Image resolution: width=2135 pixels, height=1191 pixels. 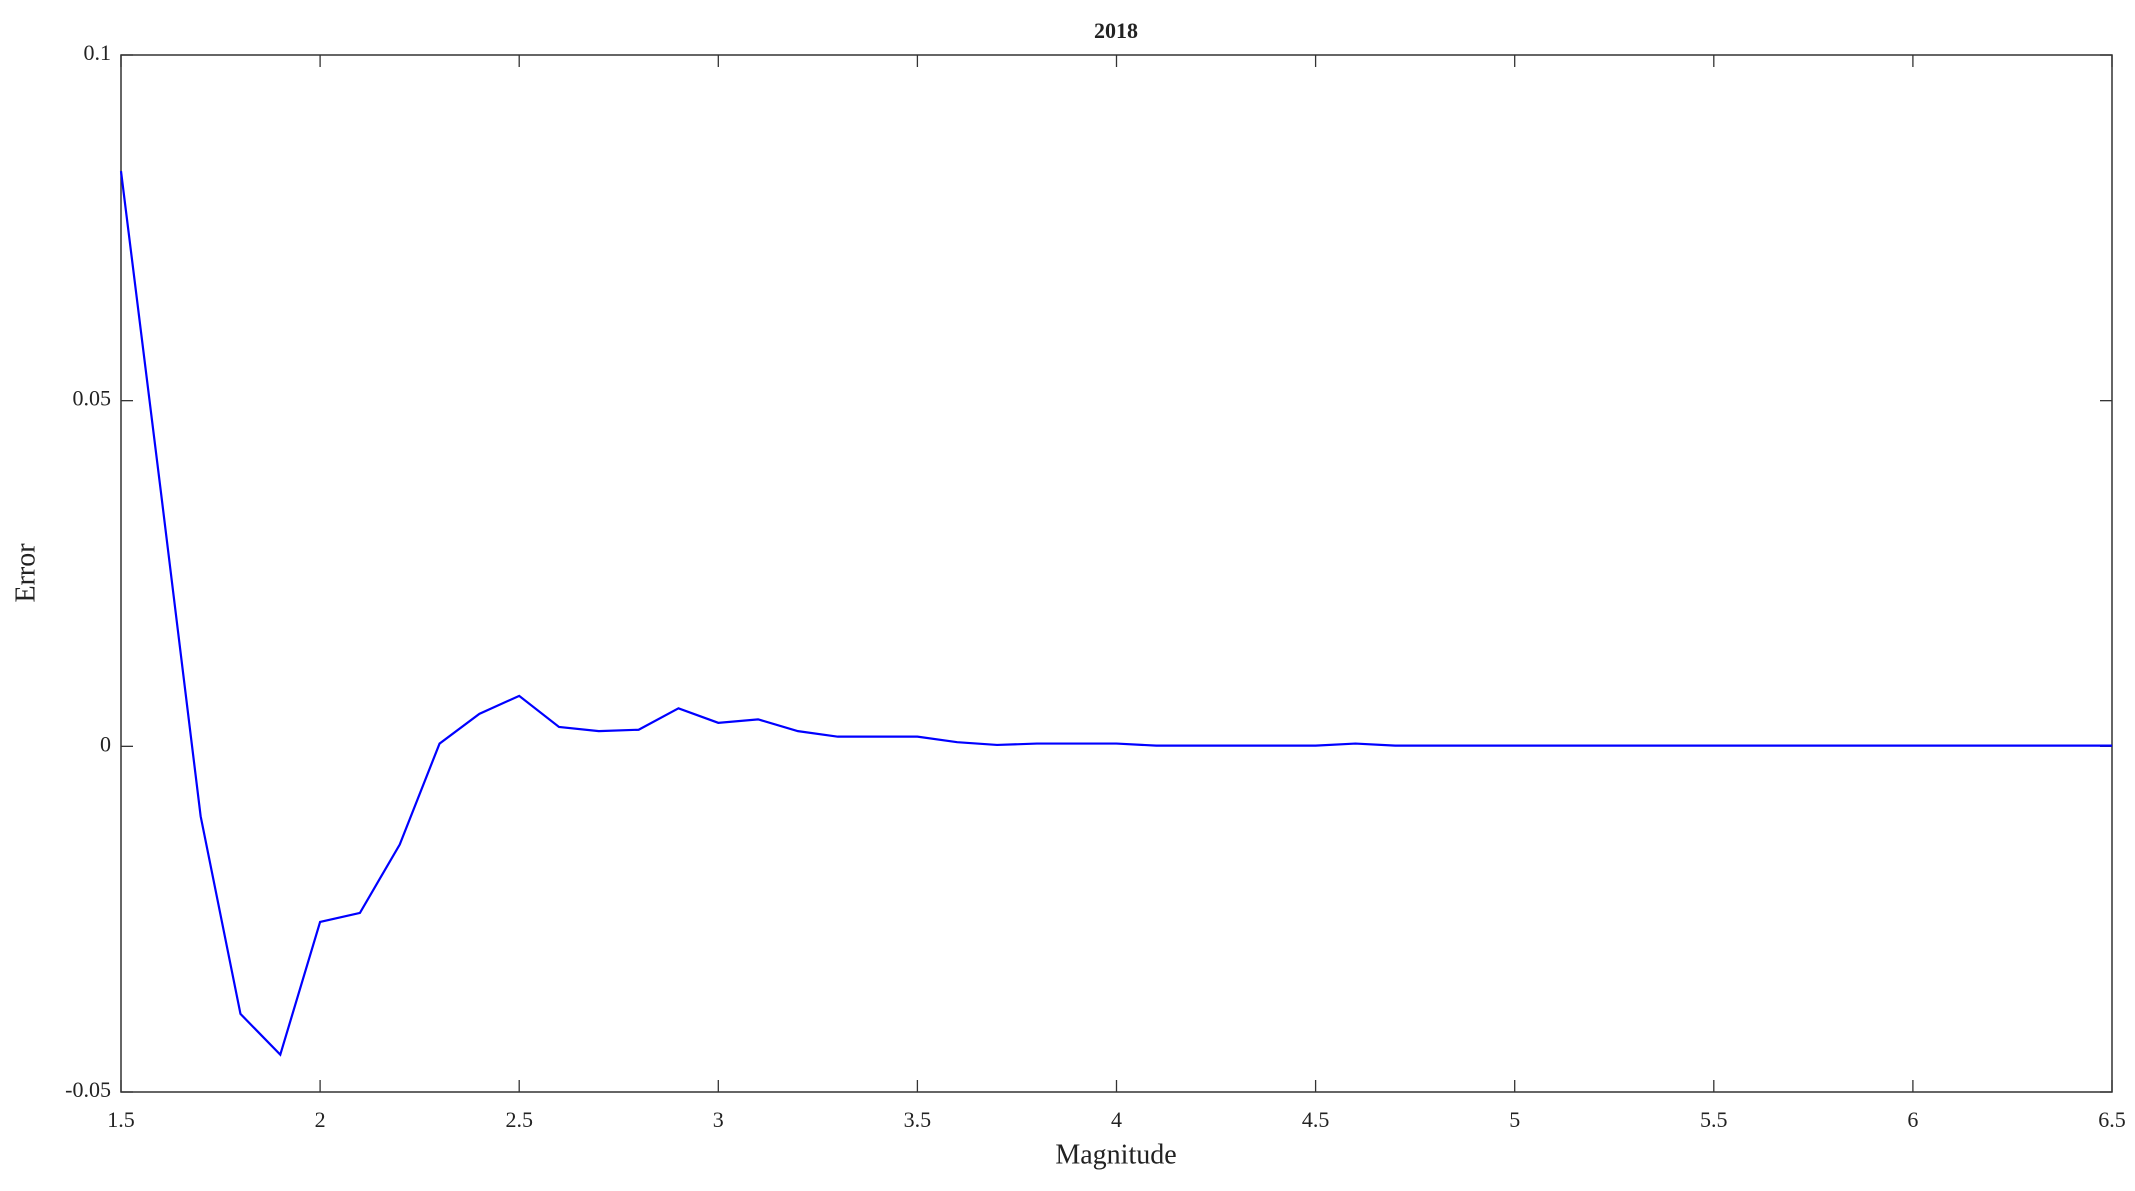 I want to click on y-tick-label: -0.05, so click(x=88, y=1089).